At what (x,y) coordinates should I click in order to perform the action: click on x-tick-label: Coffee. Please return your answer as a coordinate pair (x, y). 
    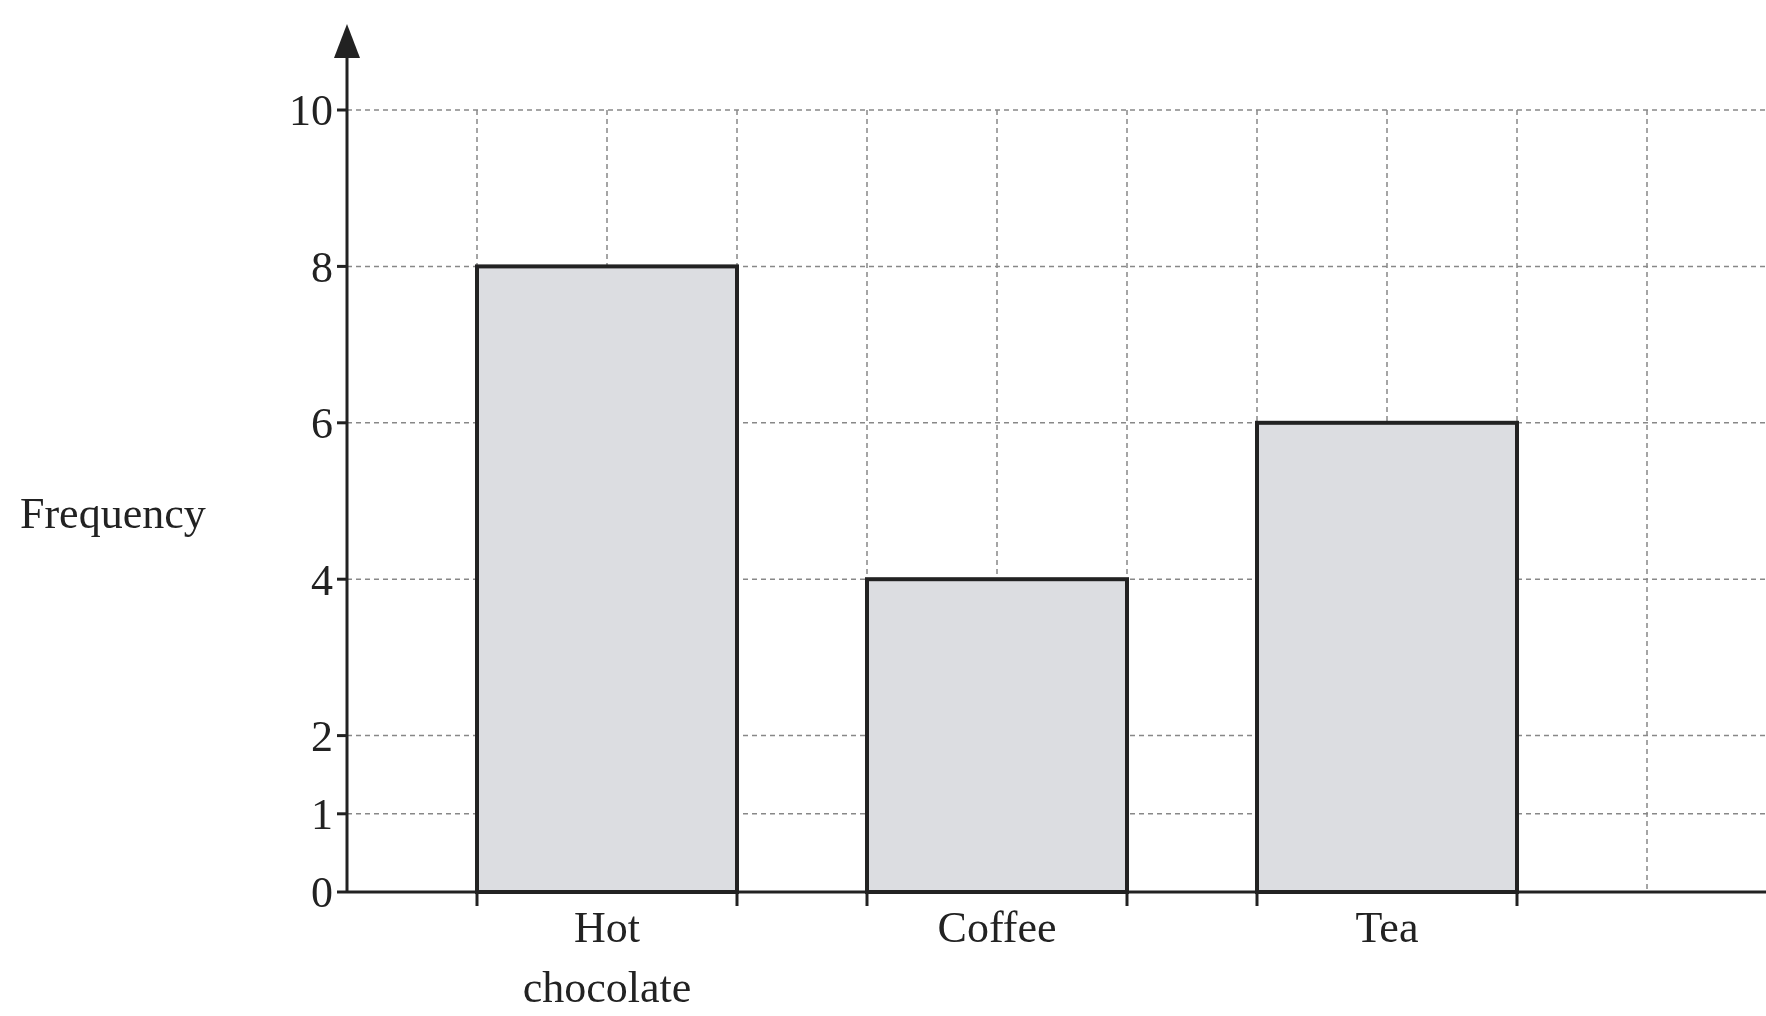
    Looking at the image, I should click on (997, 927).